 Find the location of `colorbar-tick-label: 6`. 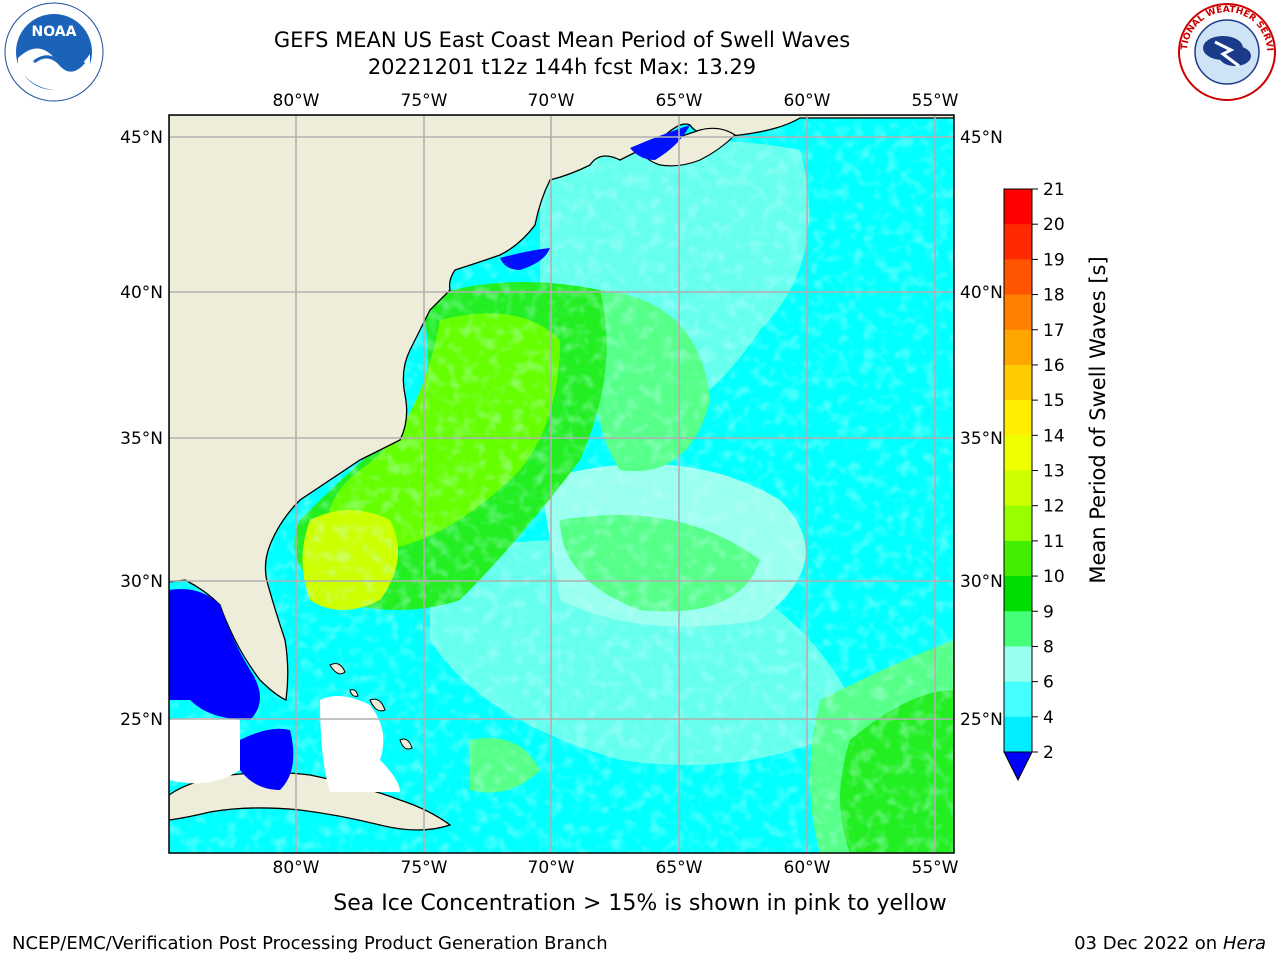

colorbar-tick-label: 6 is located at coordinates (1048, 683).